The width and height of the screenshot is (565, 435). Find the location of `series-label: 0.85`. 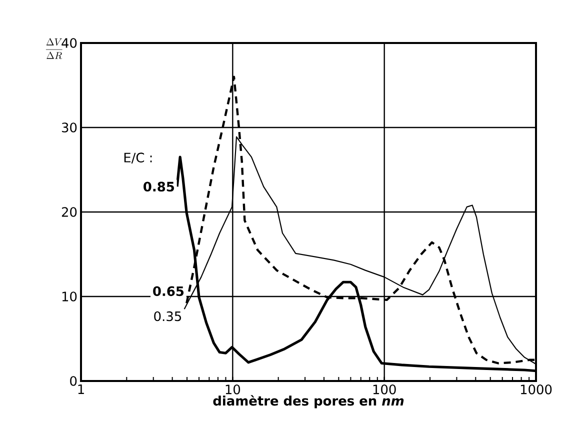

series-label: 0.85 is located at coordinates (159, 187).